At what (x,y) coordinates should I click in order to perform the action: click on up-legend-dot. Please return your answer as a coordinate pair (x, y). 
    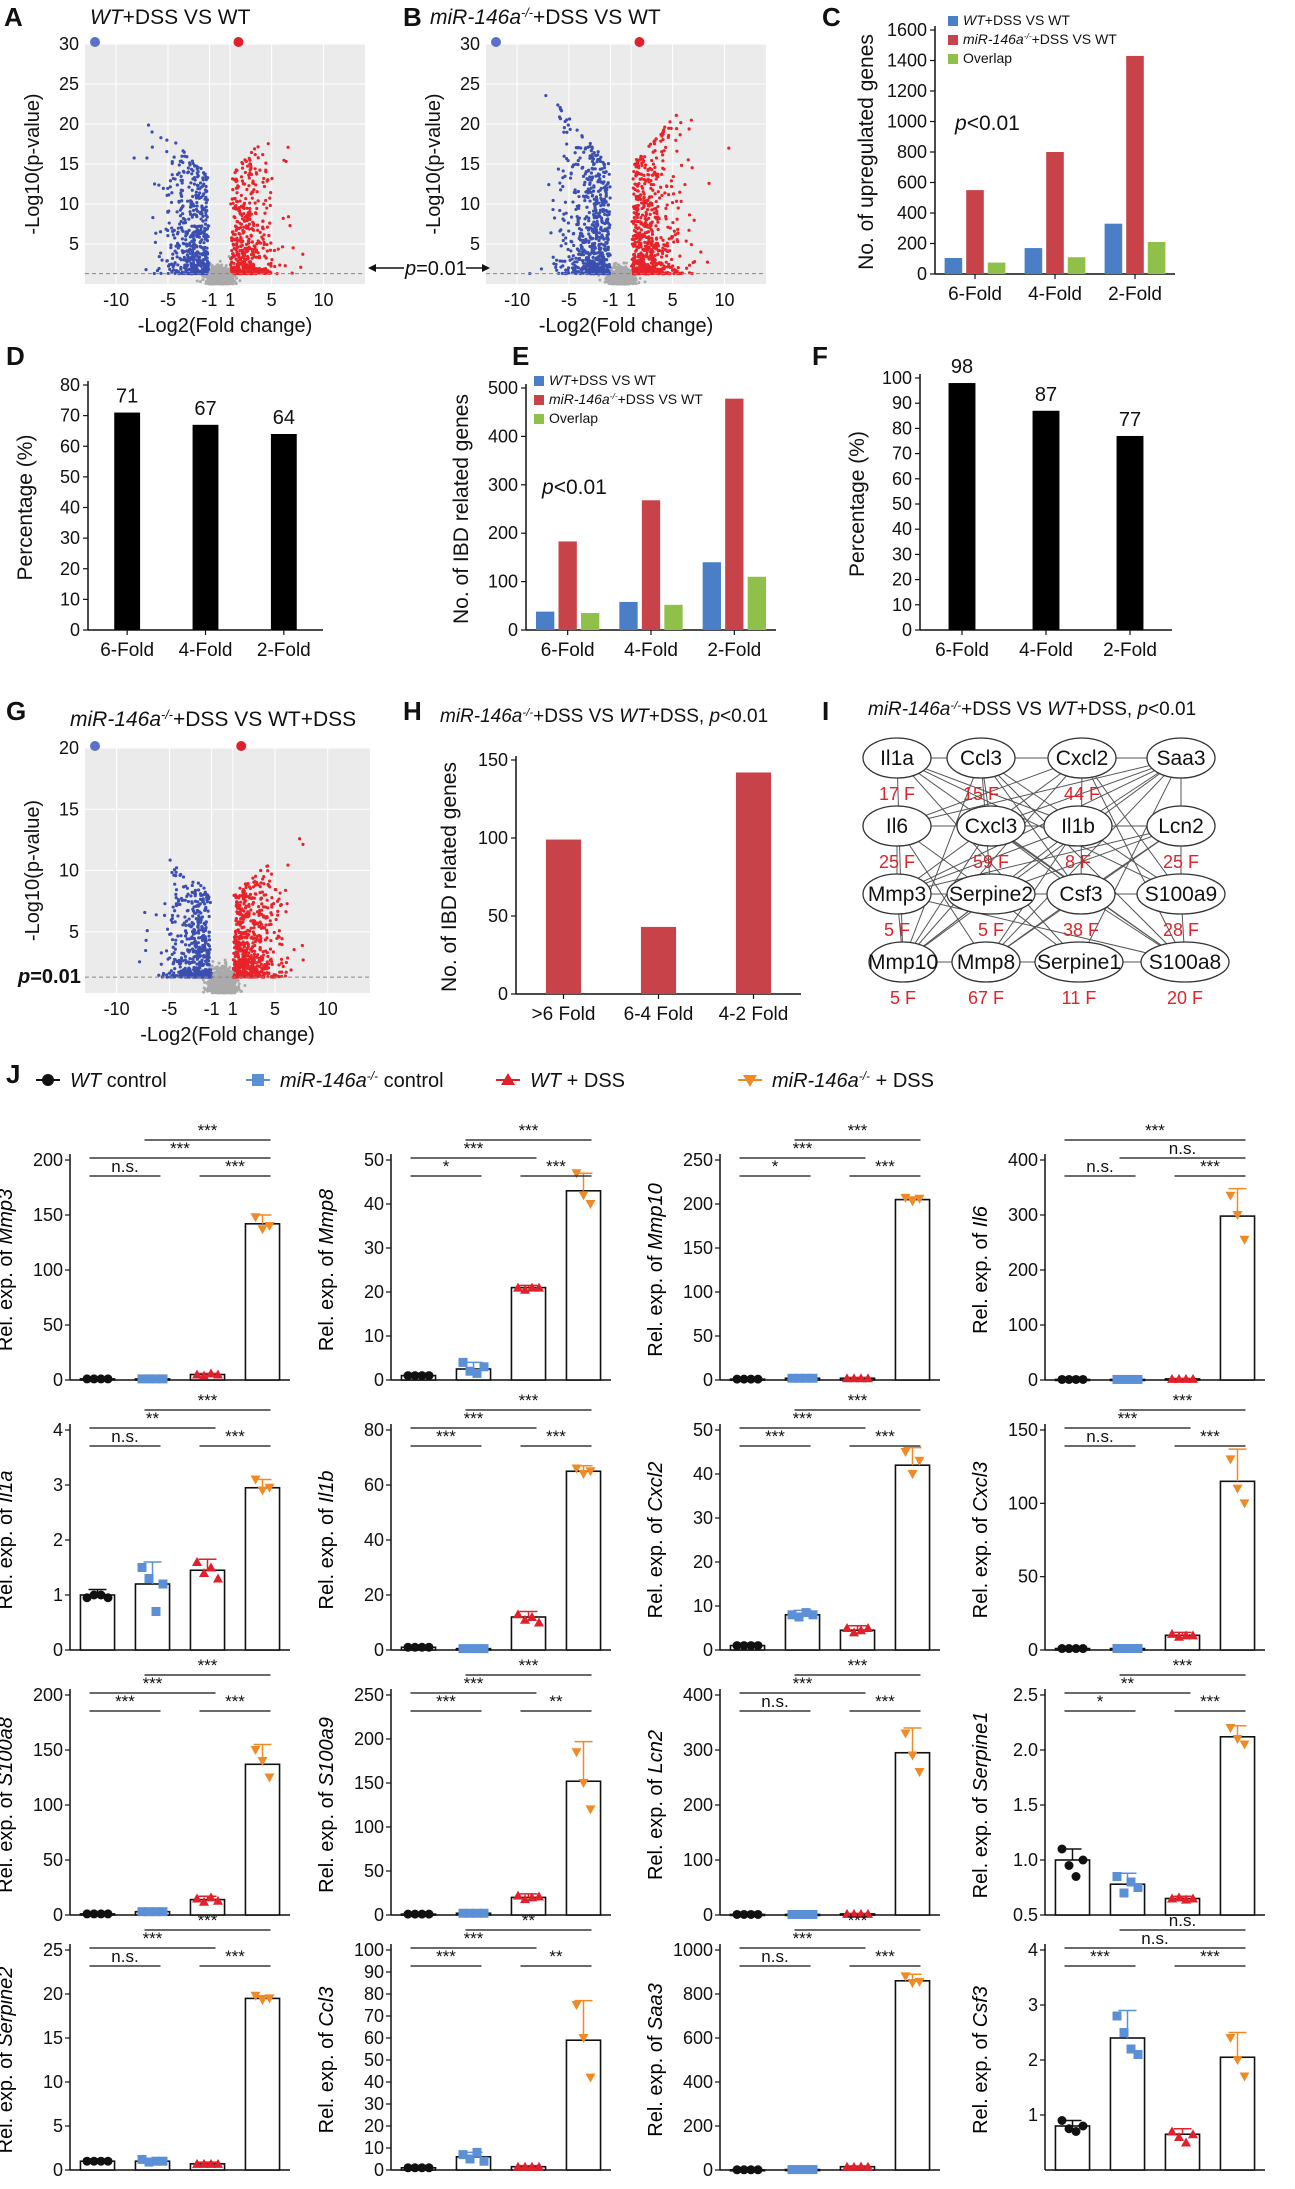
    Looking at the image, I should click on (238, 42).